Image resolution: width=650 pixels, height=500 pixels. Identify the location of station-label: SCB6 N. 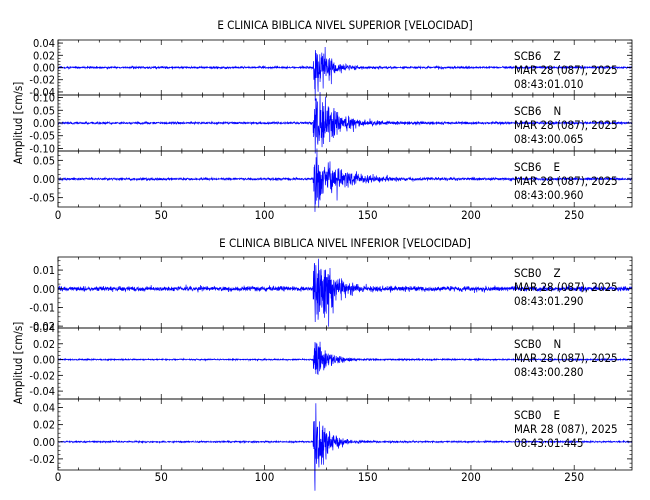
(537, 111).